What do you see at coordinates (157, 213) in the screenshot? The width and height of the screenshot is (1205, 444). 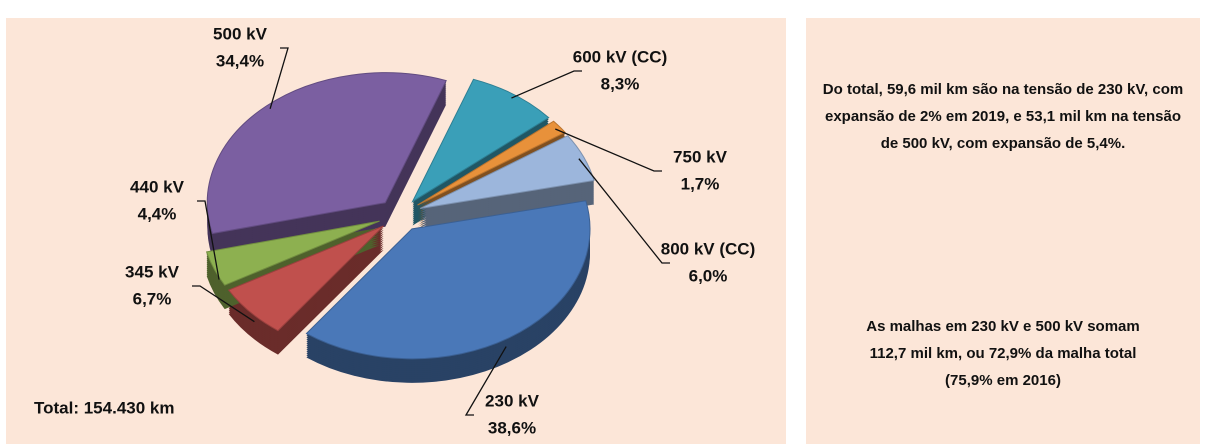 I see `value-label: 4,4%` at bounding box center [157, 213].